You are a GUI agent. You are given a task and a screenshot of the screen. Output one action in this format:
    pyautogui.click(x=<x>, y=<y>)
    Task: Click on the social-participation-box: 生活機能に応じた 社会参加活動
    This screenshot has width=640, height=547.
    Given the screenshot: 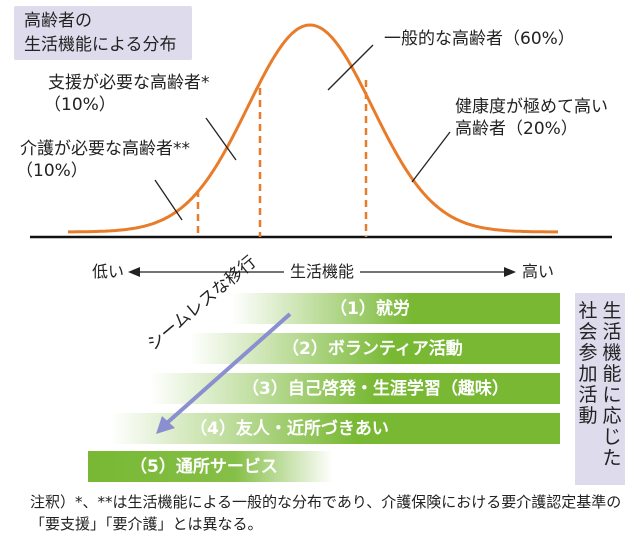 What is the action you would take?
    pyautogui.click(x=600, y=389)
    